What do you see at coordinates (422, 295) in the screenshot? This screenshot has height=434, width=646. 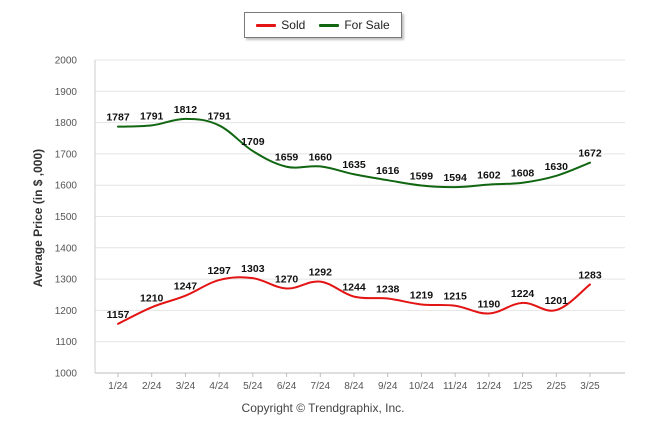 I see `data-label-sold: 1219` at bounding box center [422, 295].